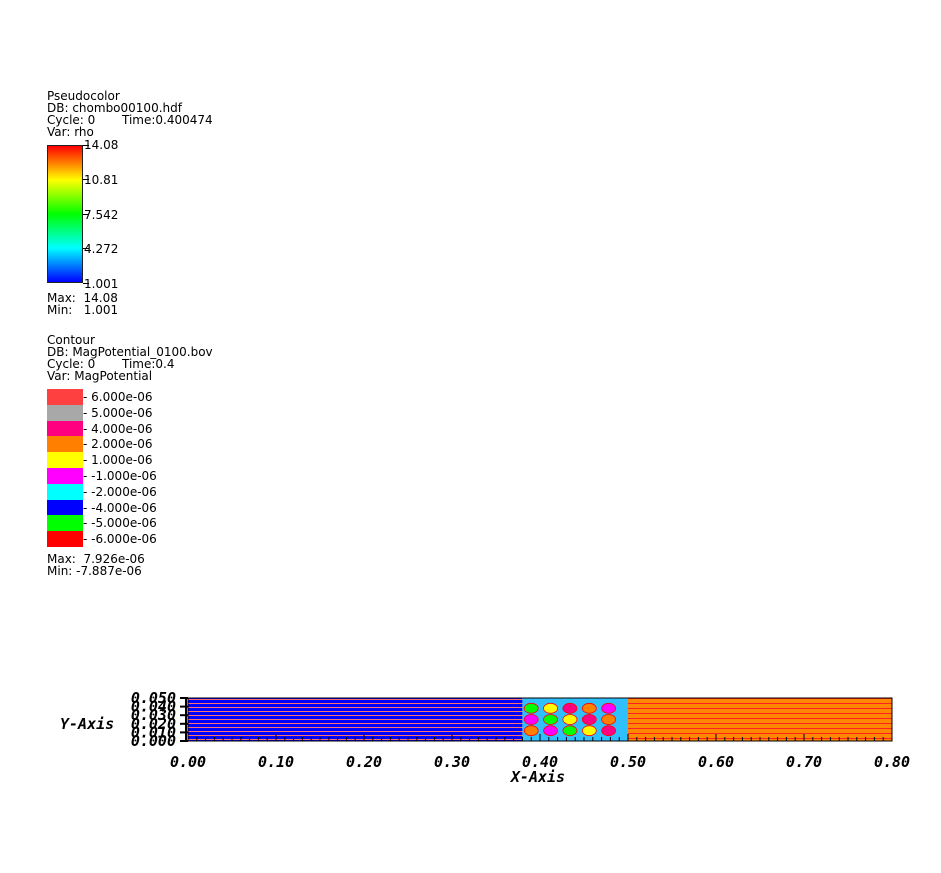  I want to click on x-tick-label: 0.80, so click(892, 762).